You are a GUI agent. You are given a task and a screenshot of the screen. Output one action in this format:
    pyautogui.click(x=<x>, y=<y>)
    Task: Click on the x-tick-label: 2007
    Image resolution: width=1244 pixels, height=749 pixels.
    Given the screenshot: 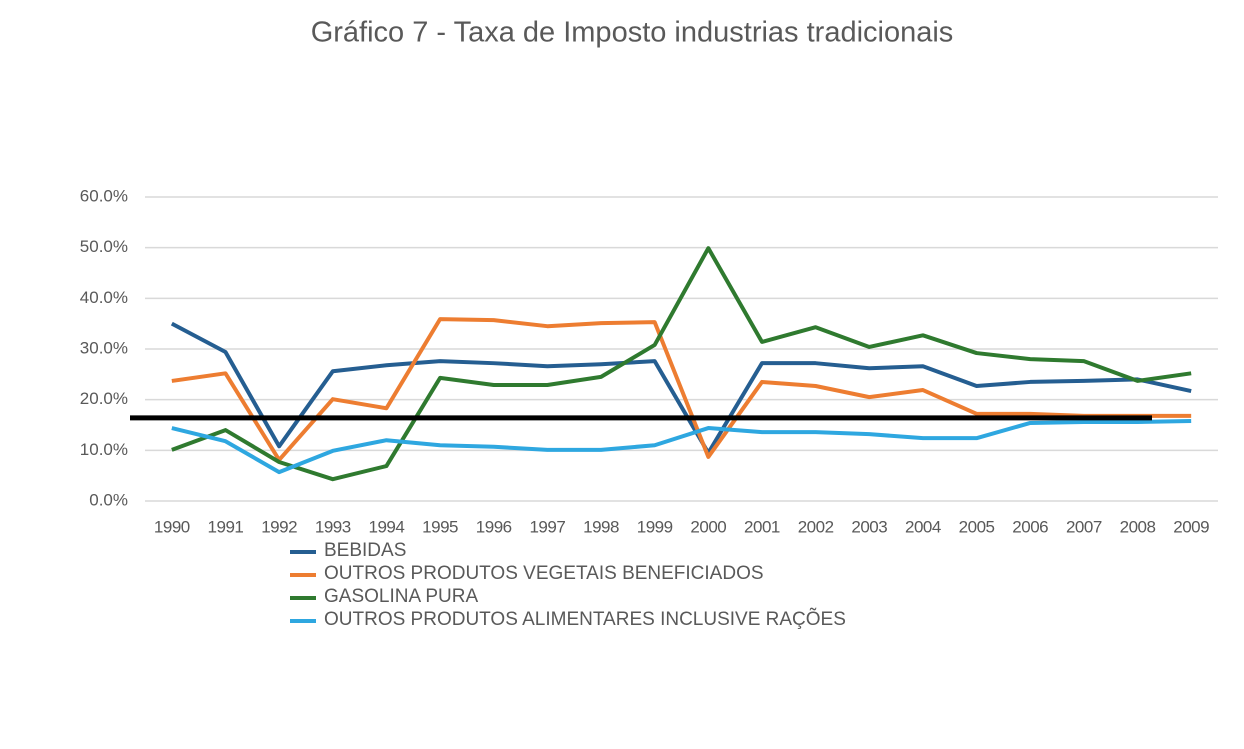 What is the action you would take?
    pyautogui.click(x=1084, y=526)
    